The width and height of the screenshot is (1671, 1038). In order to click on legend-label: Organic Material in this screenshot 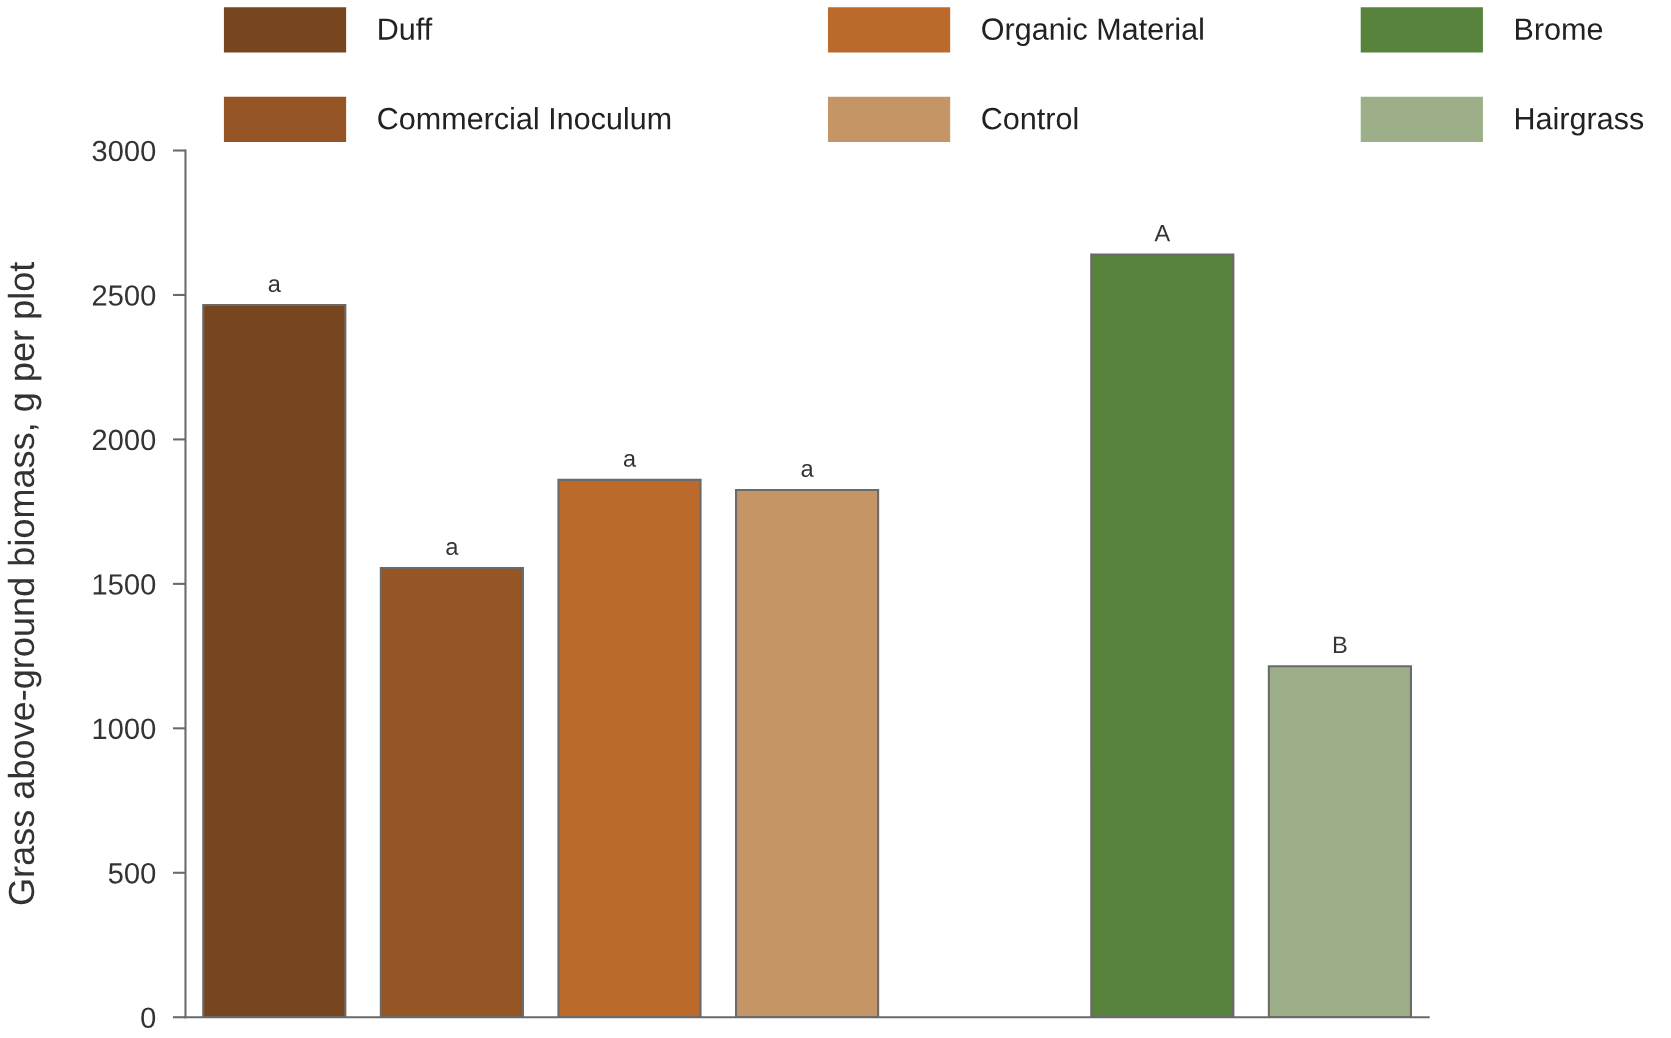, I will do `click(1092, 31)`.